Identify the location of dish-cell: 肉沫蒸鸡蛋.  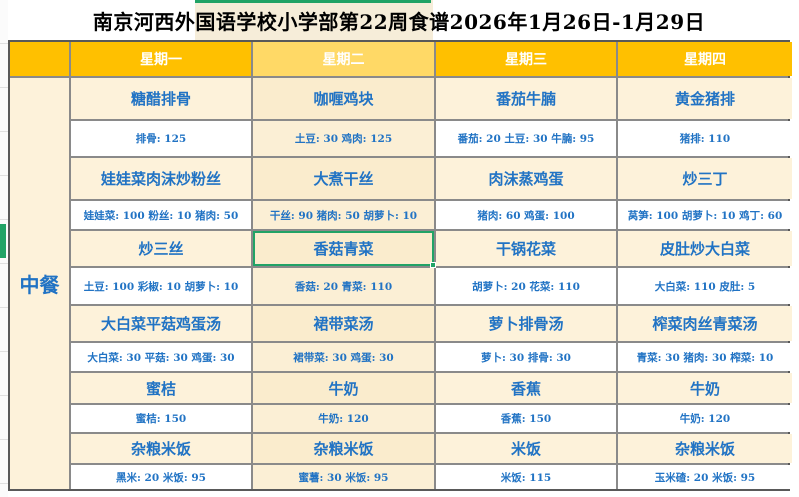
(526, 178).